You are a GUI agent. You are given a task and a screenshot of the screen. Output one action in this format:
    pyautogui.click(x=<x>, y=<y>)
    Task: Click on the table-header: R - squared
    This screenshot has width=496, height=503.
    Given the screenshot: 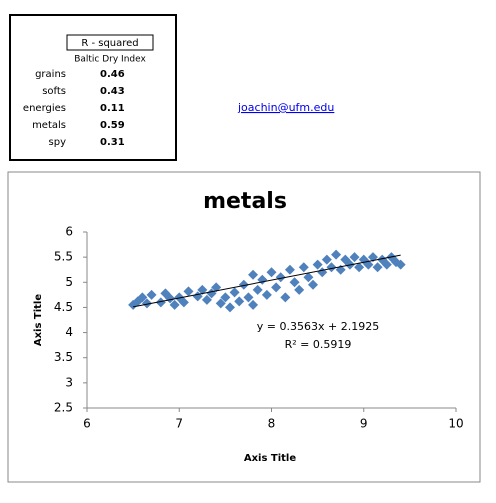 What is the action you would take?
    pyautogui.click(x=109, y=43)
    